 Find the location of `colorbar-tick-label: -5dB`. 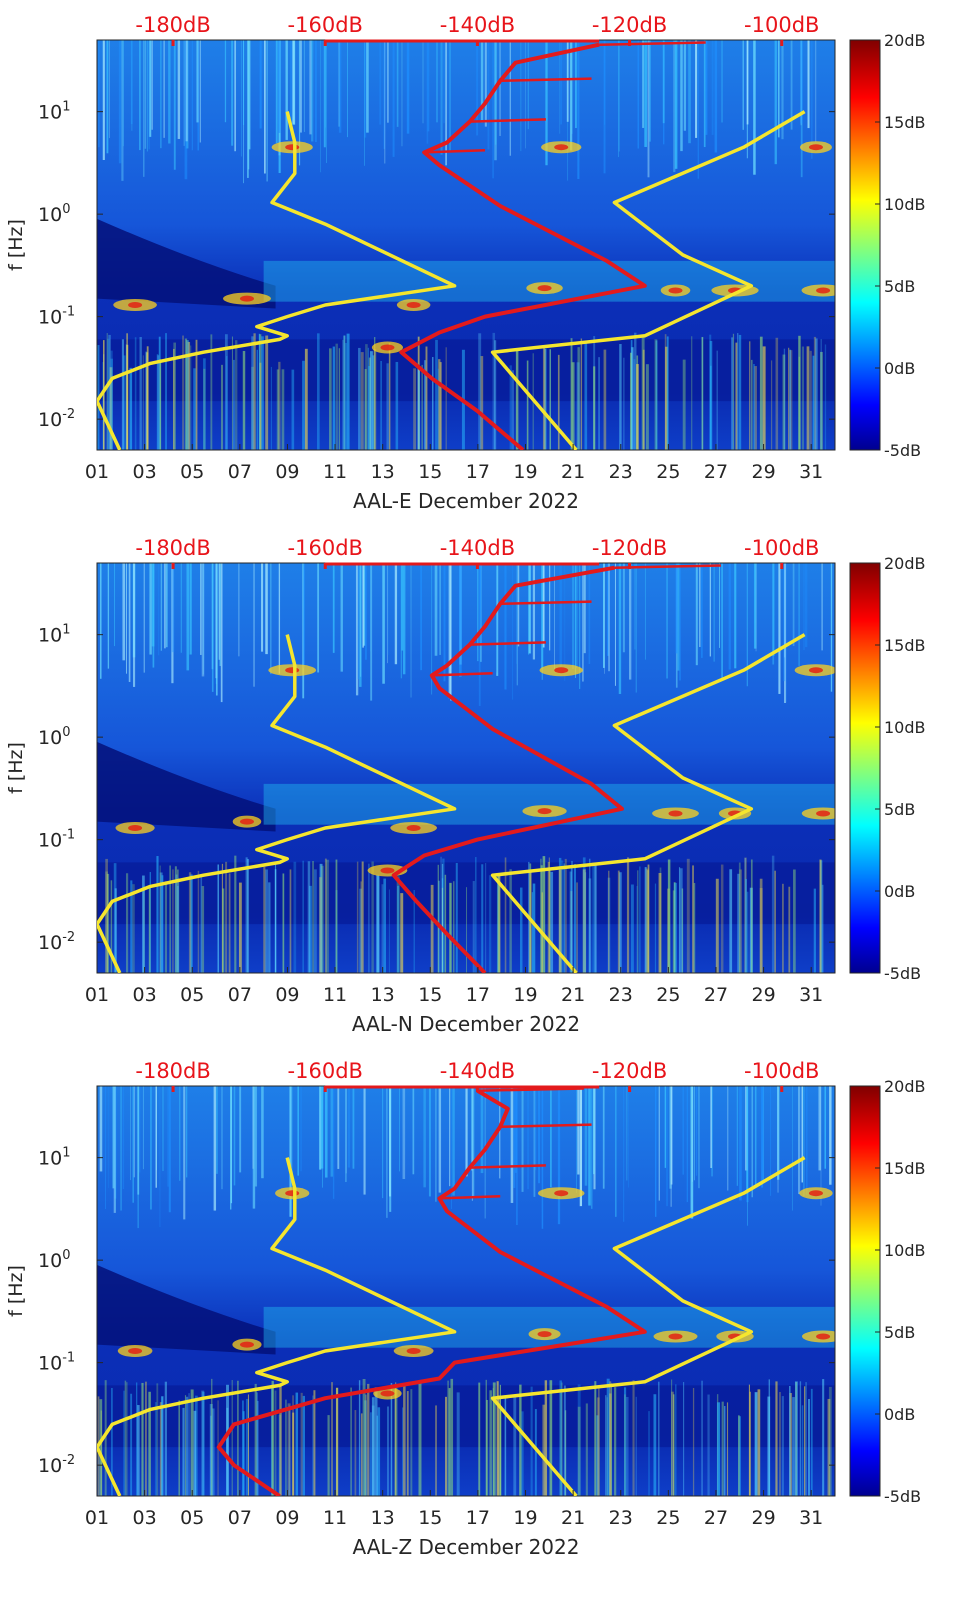

colorbar-tick-label: -5dB is located at coordinates (902, 450).